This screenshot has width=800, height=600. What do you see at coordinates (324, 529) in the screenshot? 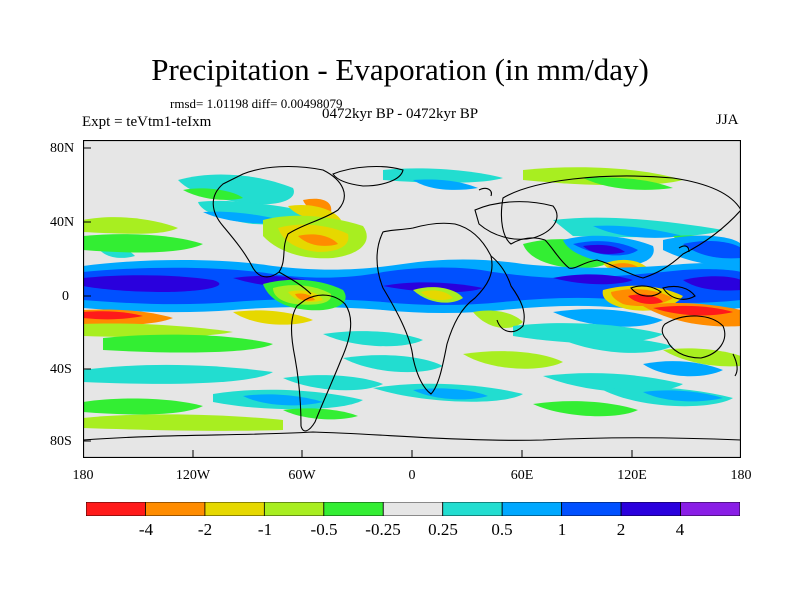
I see `colorbar-label: -0.5` at bounding box center [324, 529].